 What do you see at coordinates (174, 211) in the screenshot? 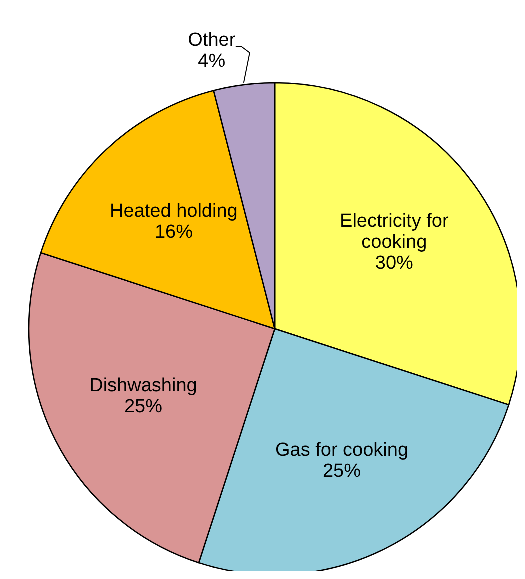
I see `slice-label: Heated holding` at bounding box center [174, 211].